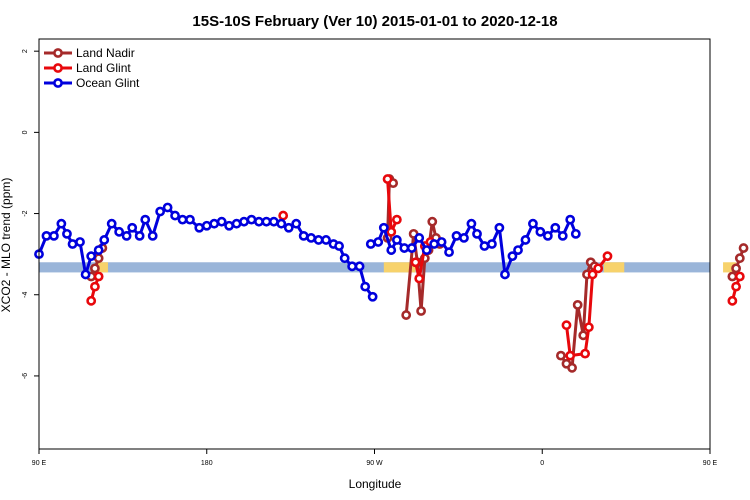 This screenshot has width=750, height=500. What do you see at coordinates (103, 68) in the screenshot?
I see `legend-label-land-glint: Land Glint` at bounding box center [103, 68].